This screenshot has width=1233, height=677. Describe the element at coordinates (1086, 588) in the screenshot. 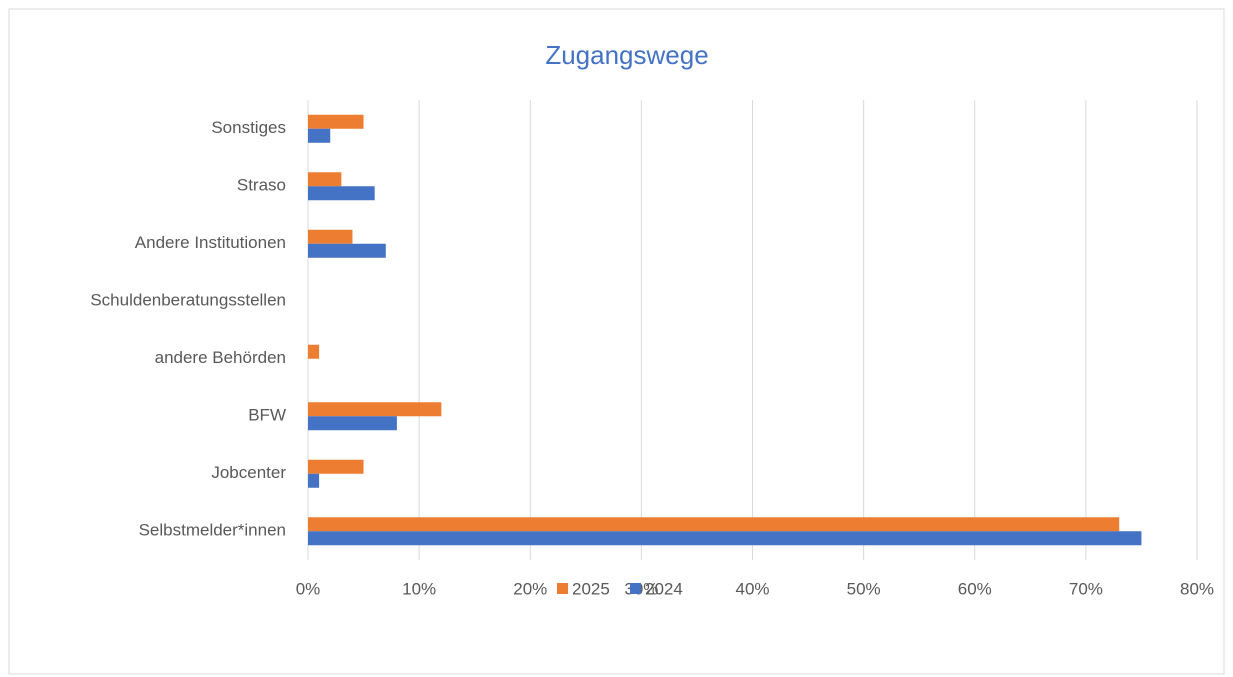

I see `x-tick-label: 70%` at that location.